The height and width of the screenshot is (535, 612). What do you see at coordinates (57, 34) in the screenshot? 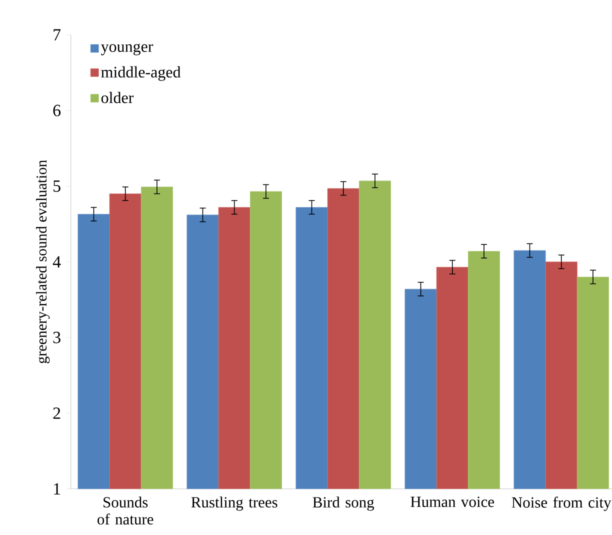
I see `y-tick-label: 7` at bounding box center [57, 34].